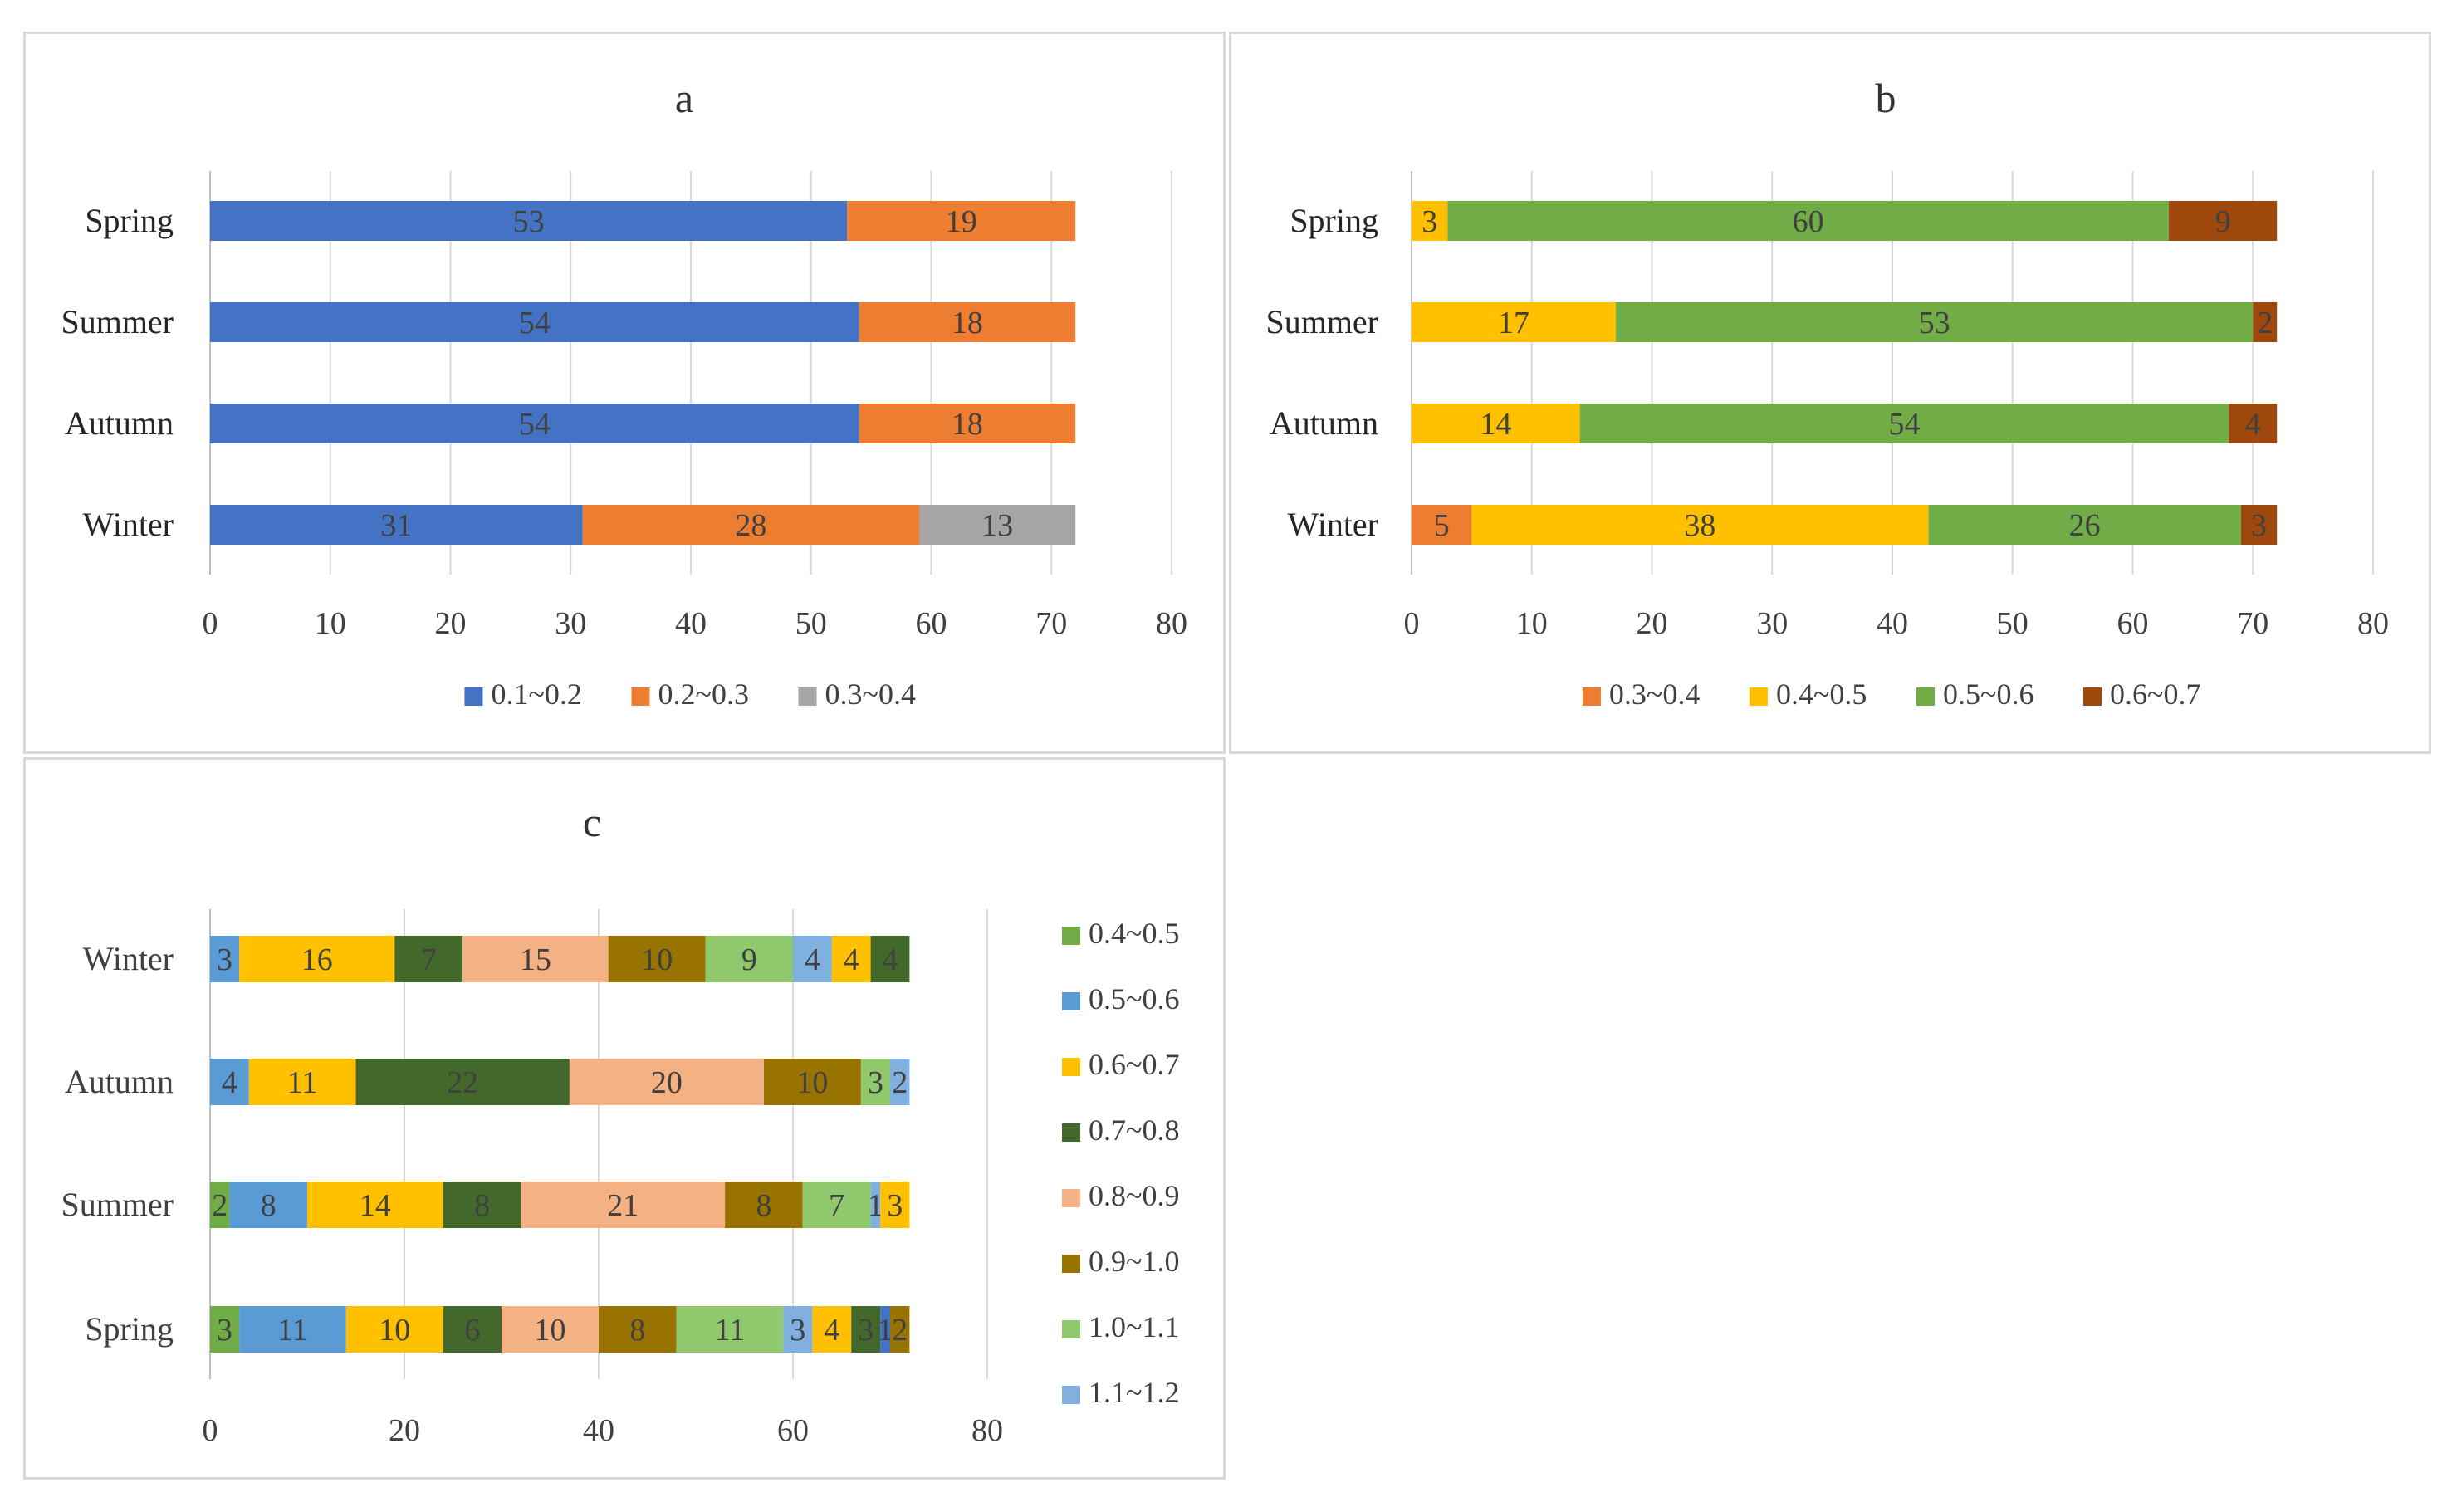 This screenshot has height=1512, width=2447. What do you see at coordinates (932, 623) in the screenshot?
I see `x-tick-label-60: 60` at bounding box center [932, 623].